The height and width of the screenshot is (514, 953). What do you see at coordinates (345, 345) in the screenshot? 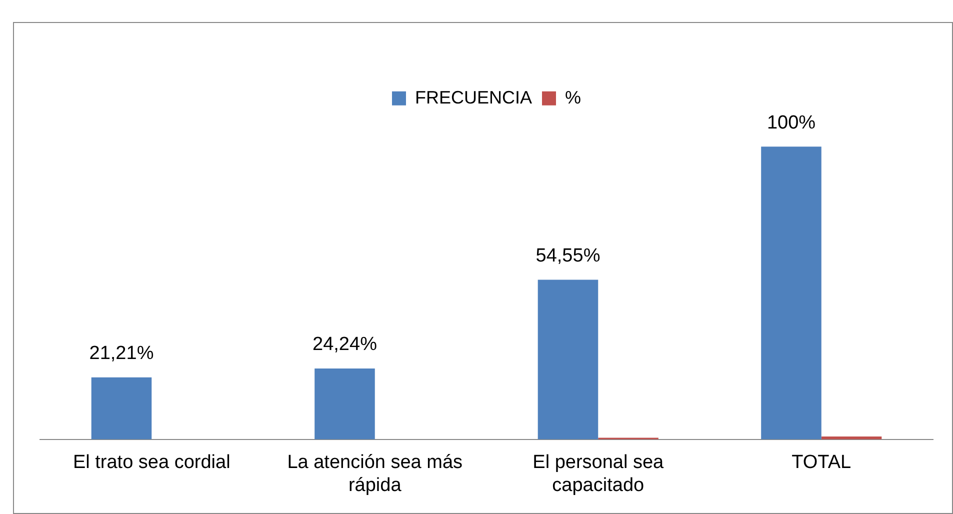
I see `data-label: 24,24%` at bounding box center [345, 345].